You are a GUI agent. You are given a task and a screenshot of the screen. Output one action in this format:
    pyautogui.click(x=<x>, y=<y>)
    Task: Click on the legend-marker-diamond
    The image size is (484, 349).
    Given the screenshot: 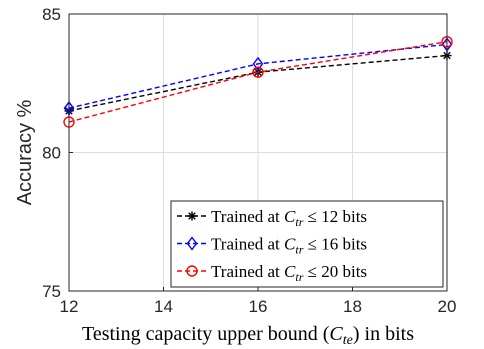 What is the action you would take?
    pyautogui.click(x=192, y=243)
    